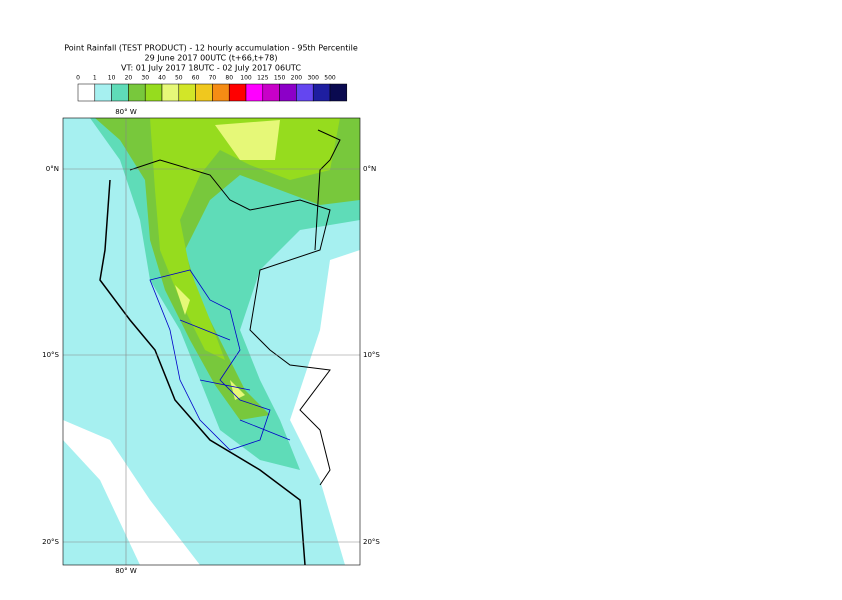 The image size is (842, 600). I want to click on legend-label: 60, so click(196, 78).